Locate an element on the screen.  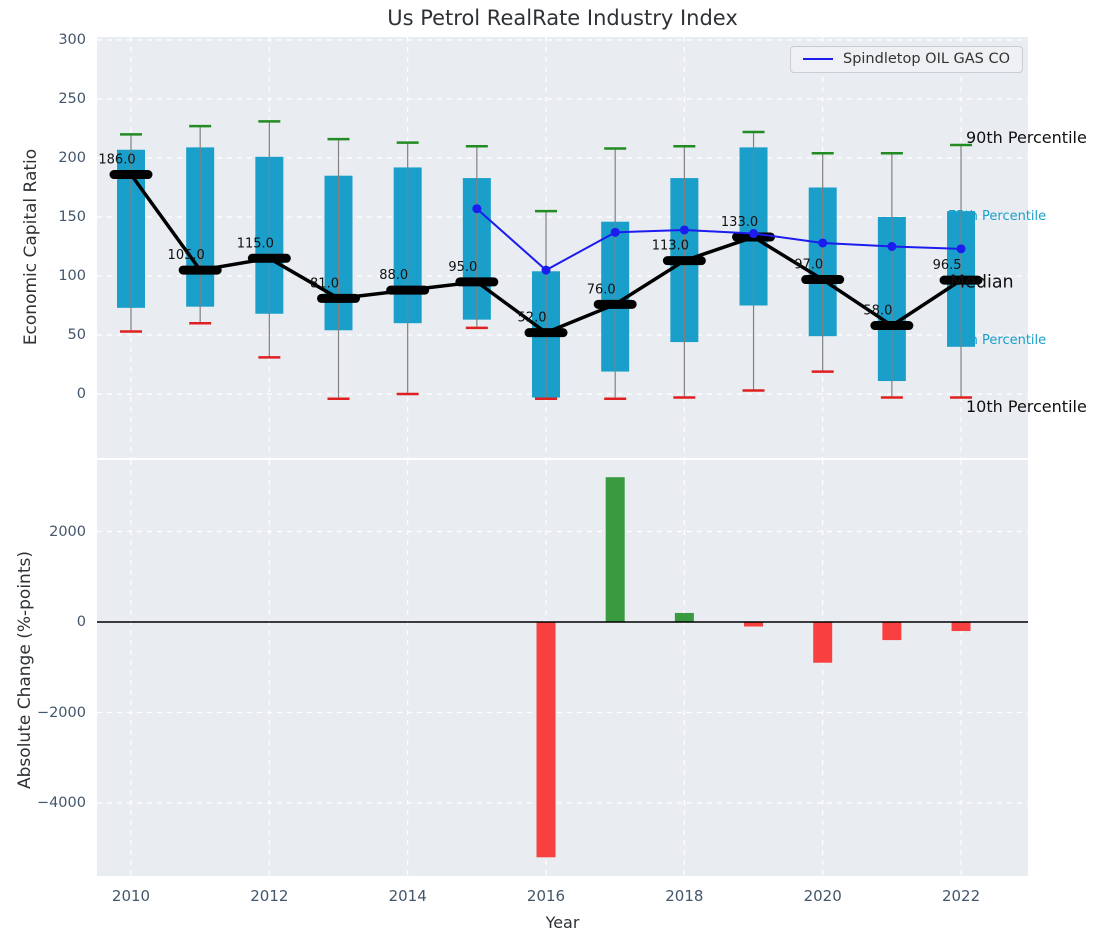
x-tick-label: 2014 is located at coordinates (407, 896).